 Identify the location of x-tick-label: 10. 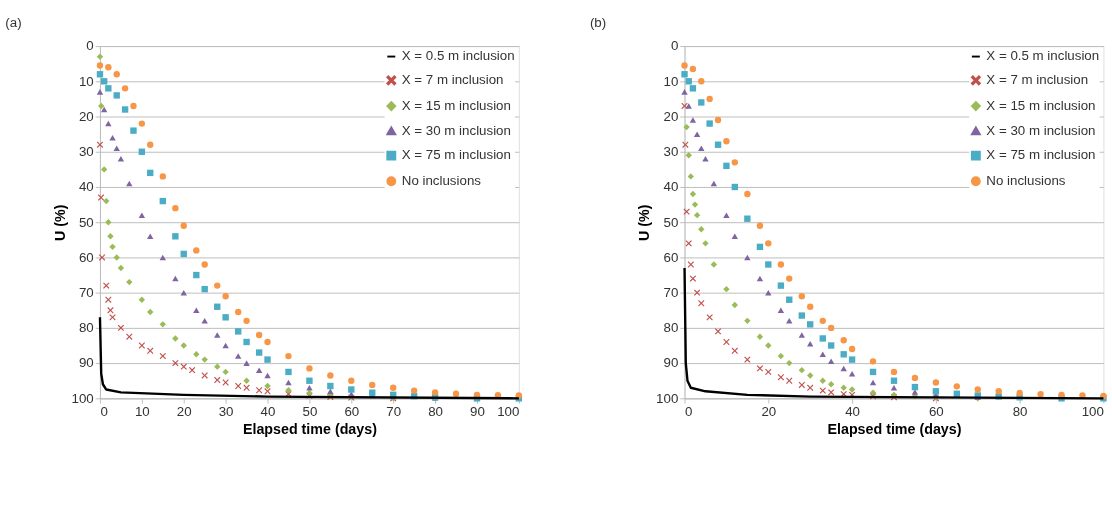
(142, 411).